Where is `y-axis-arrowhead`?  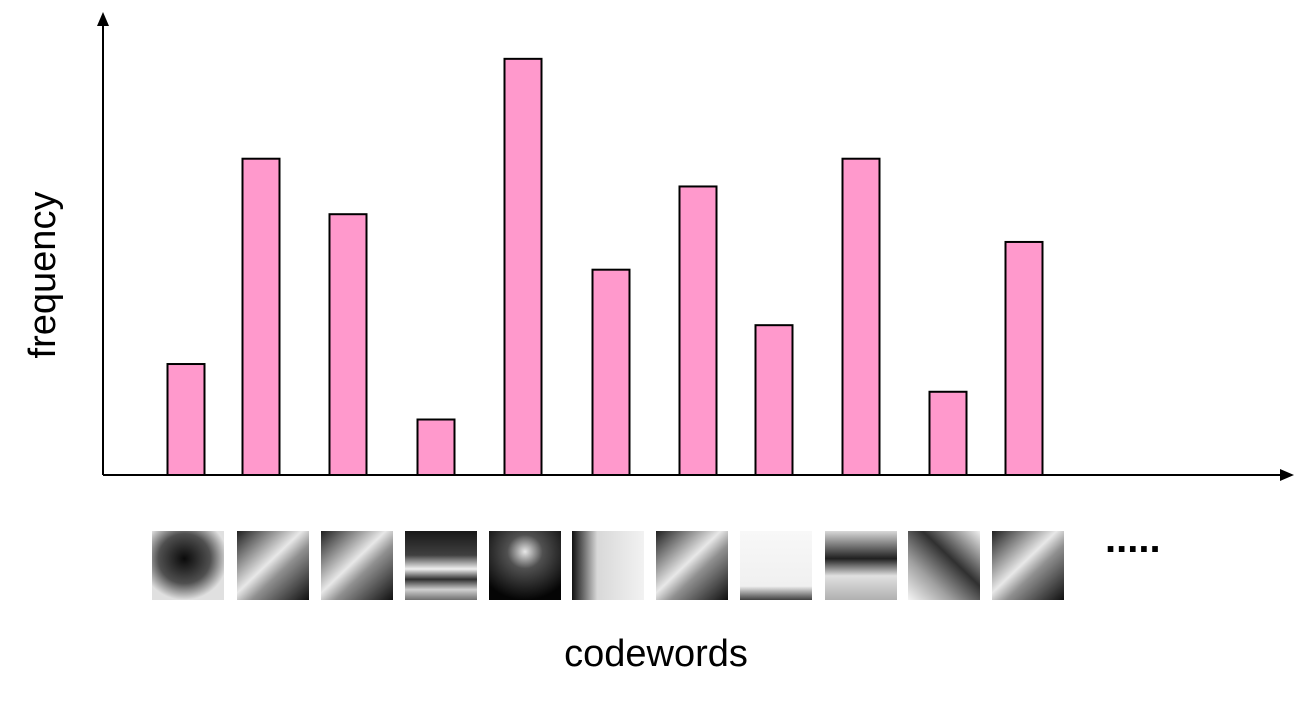
y-axis-arrowhead is located at coordinates (103, 19).